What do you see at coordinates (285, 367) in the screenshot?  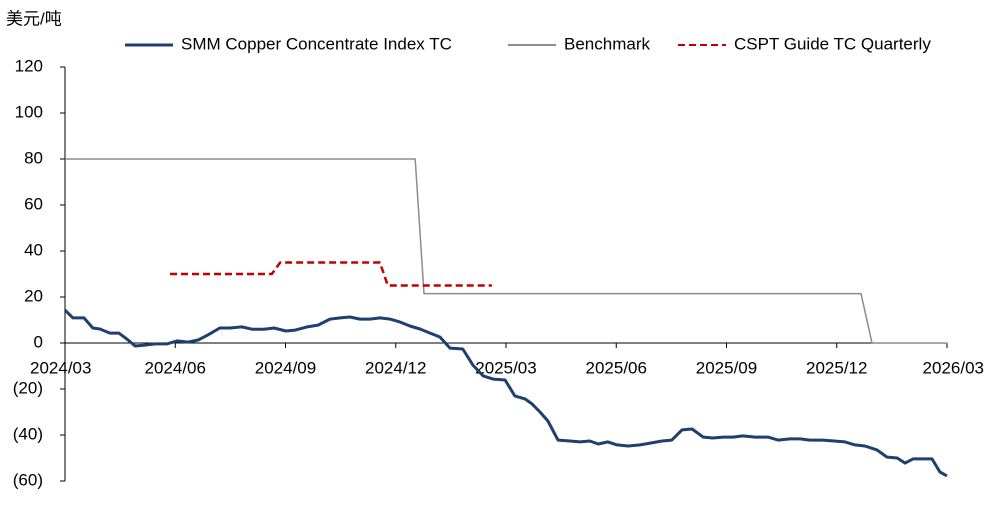 I see `x-tick-label: 2024/09` at bounding box center [285, 367].